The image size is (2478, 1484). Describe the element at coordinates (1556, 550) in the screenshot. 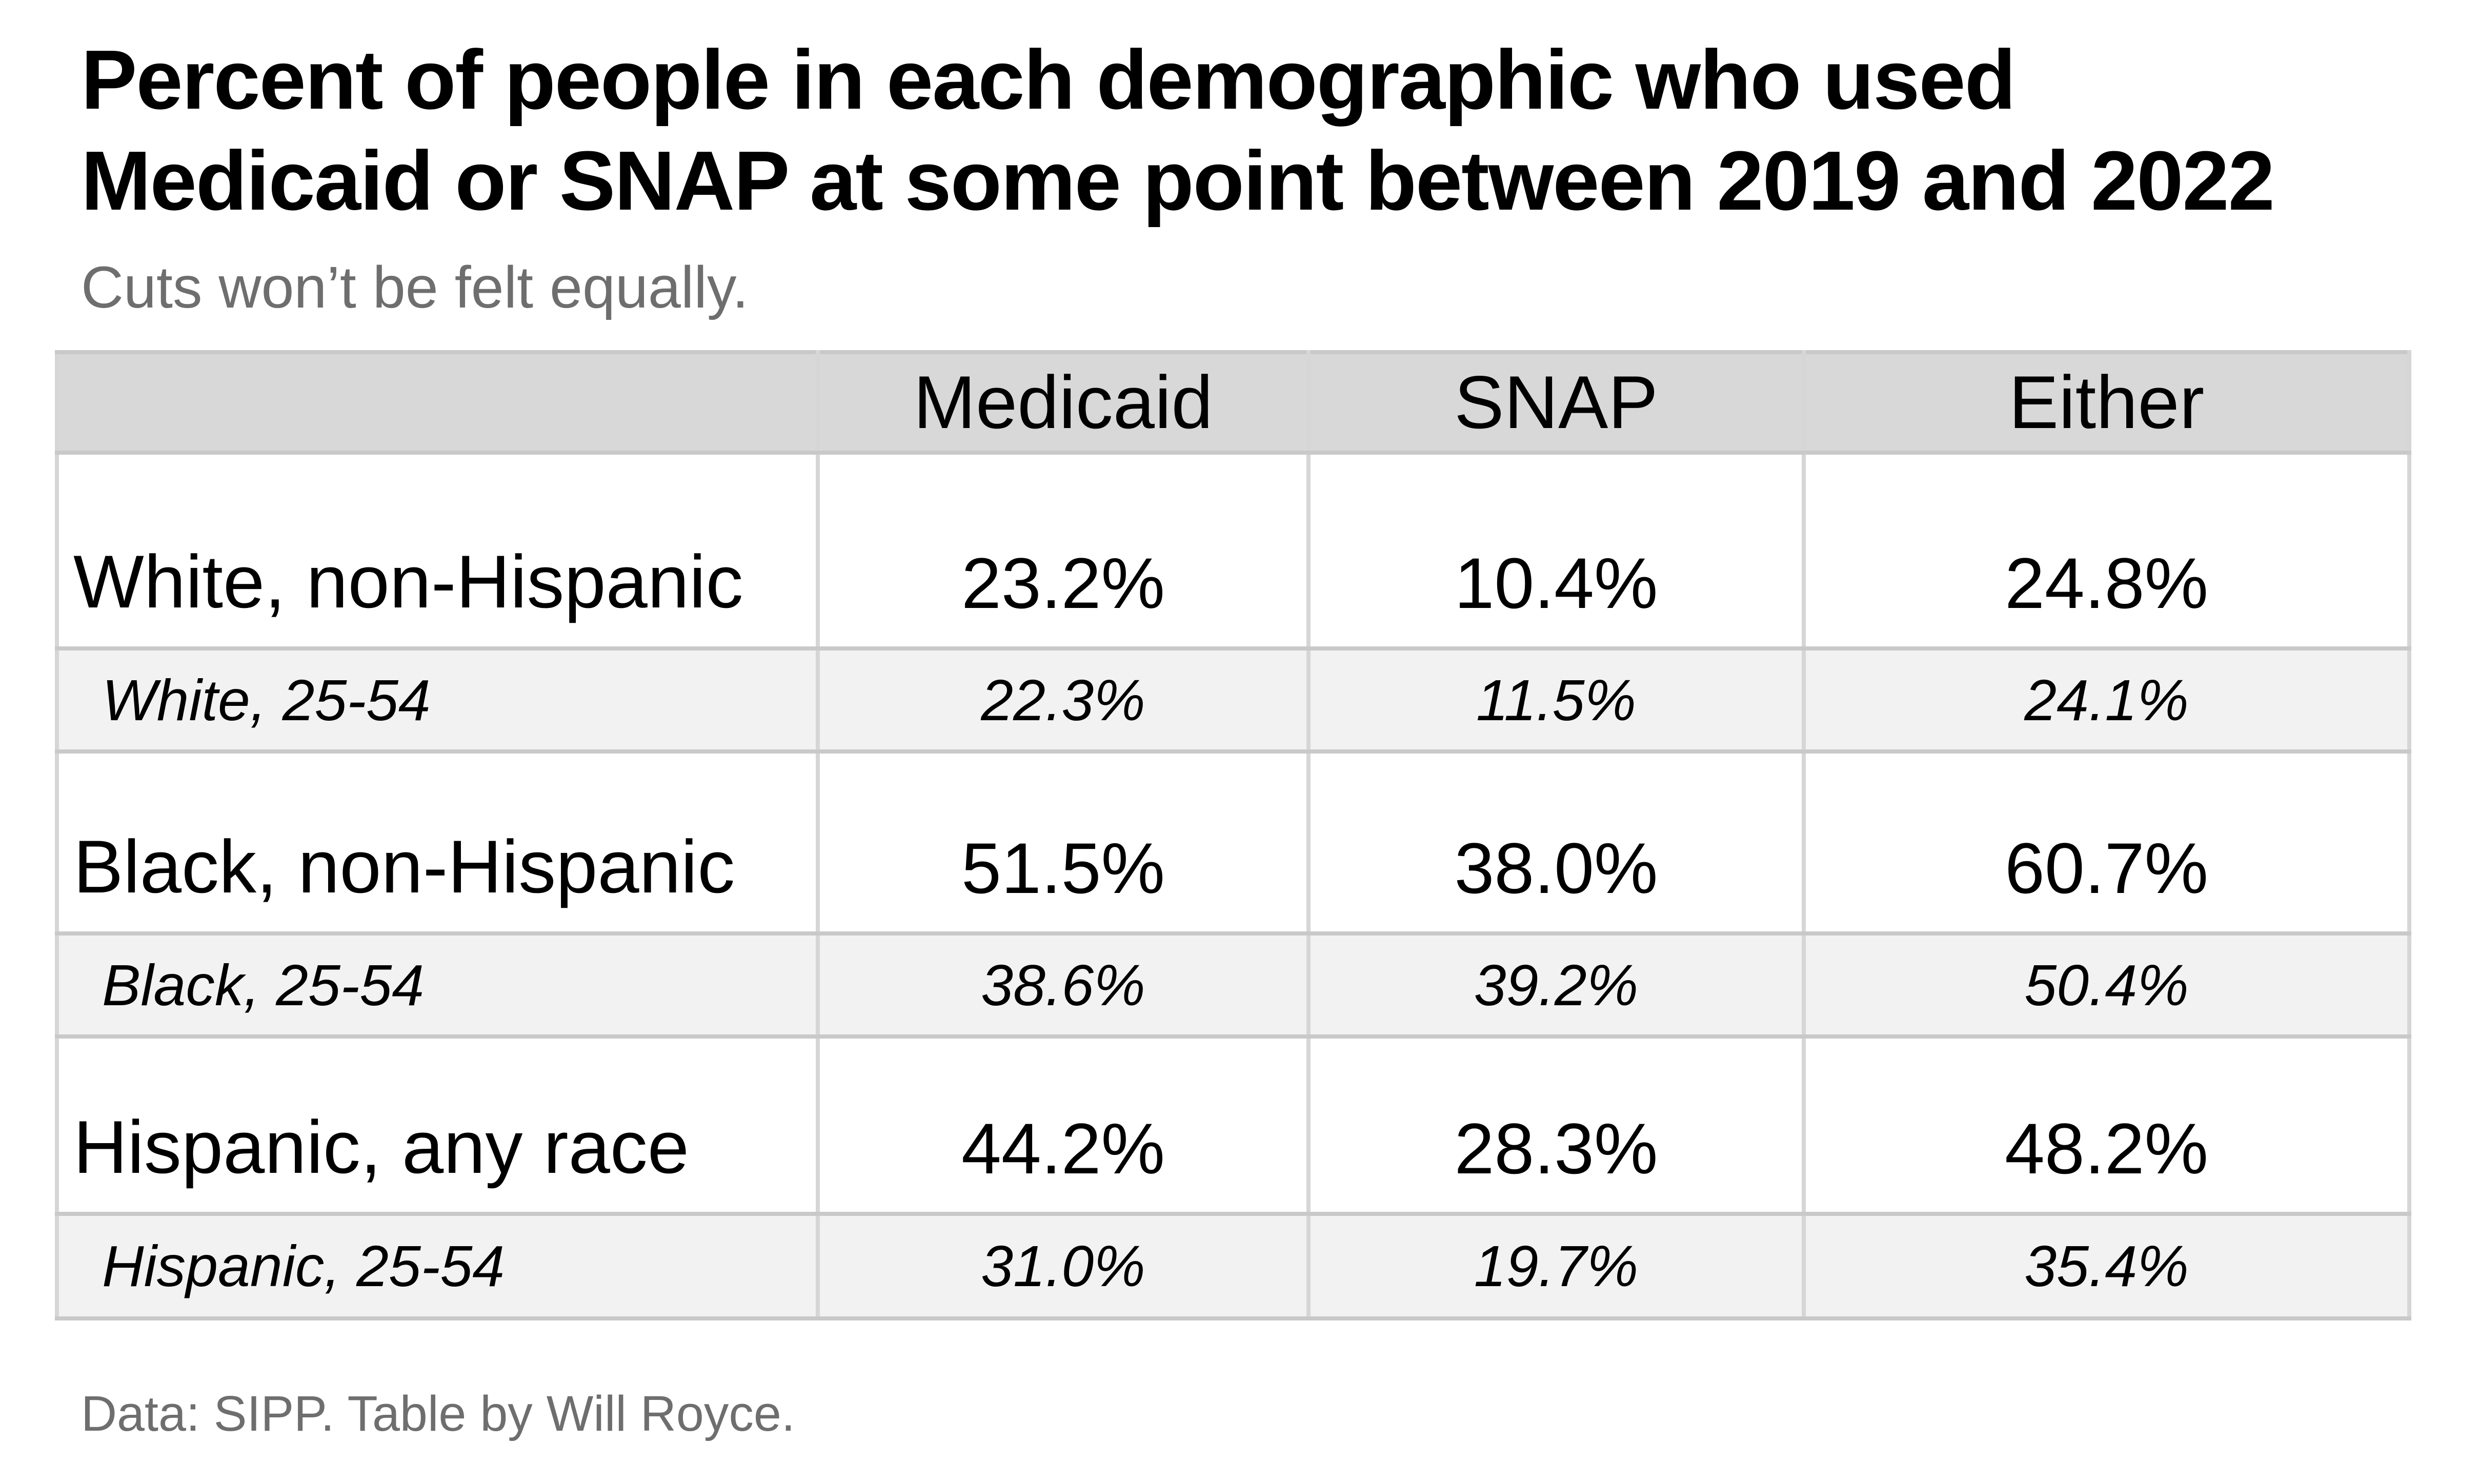

I see `cell-snap: 10.4%` at that location.